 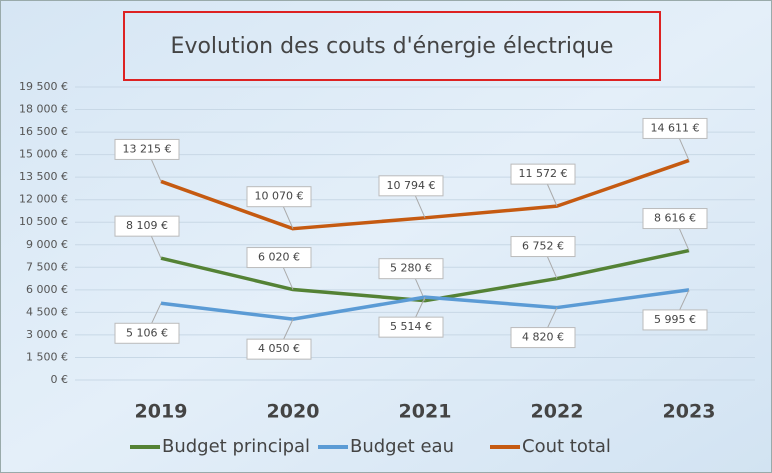 I want to click on y-tick-label: 1 500 €, so click(x=47, y=356).